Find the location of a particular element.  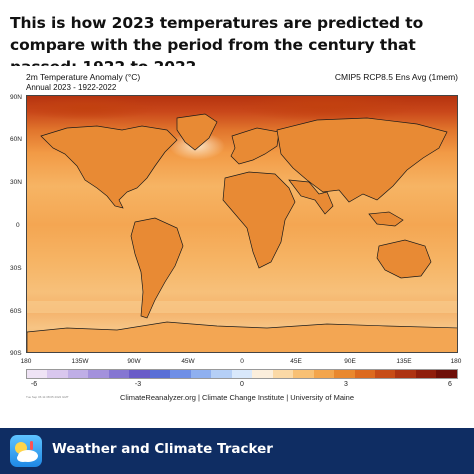

lon-label-90e: 90E is located at coordinates (350, 361).